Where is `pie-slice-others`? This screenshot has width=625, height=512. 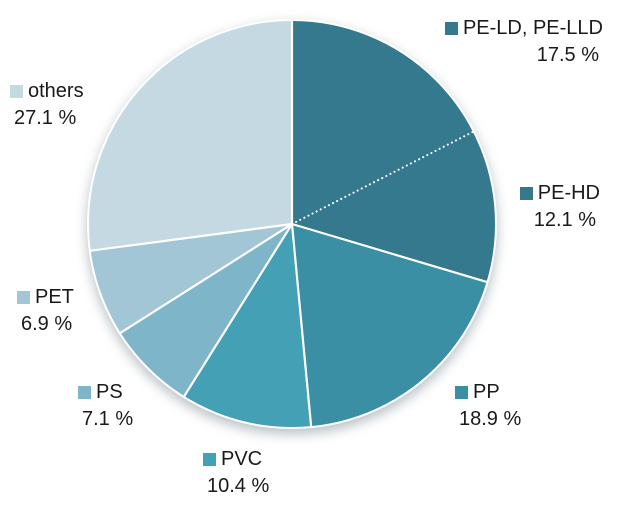 pie-slice-others is located at coordinates (190, 135).